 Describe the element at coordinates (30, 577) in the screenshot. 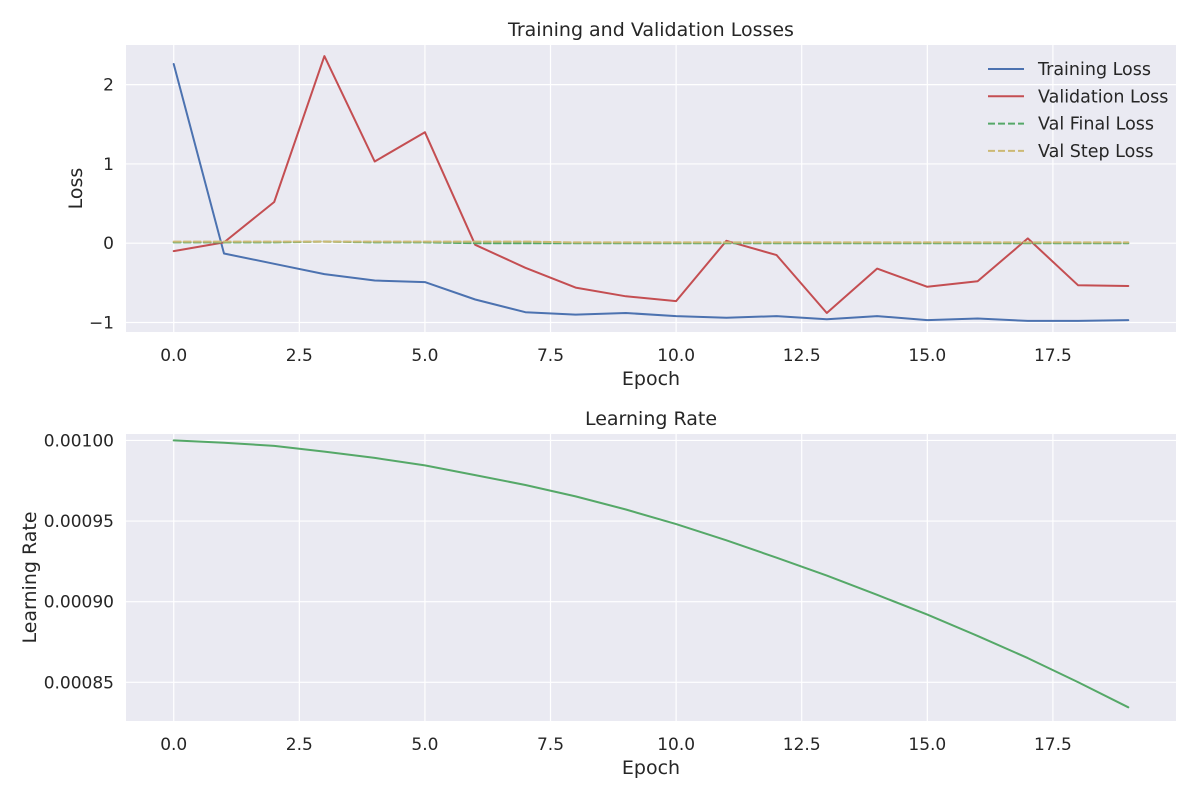

I see `y-axis-label: Learning Rate` at that location.